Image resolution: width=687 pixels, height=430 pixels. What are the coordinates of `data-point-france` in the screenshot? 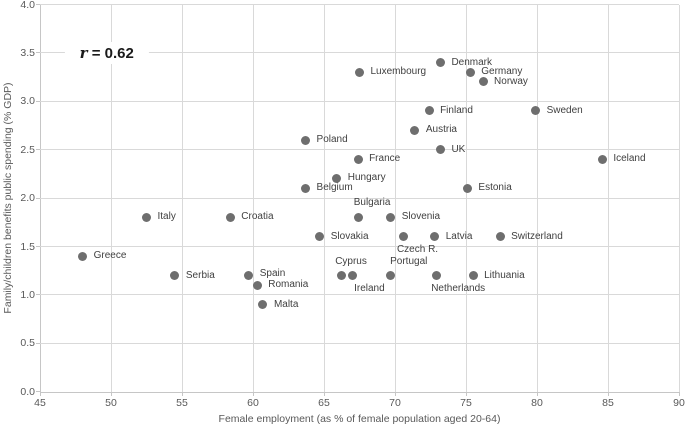 It's located at (358, 159).